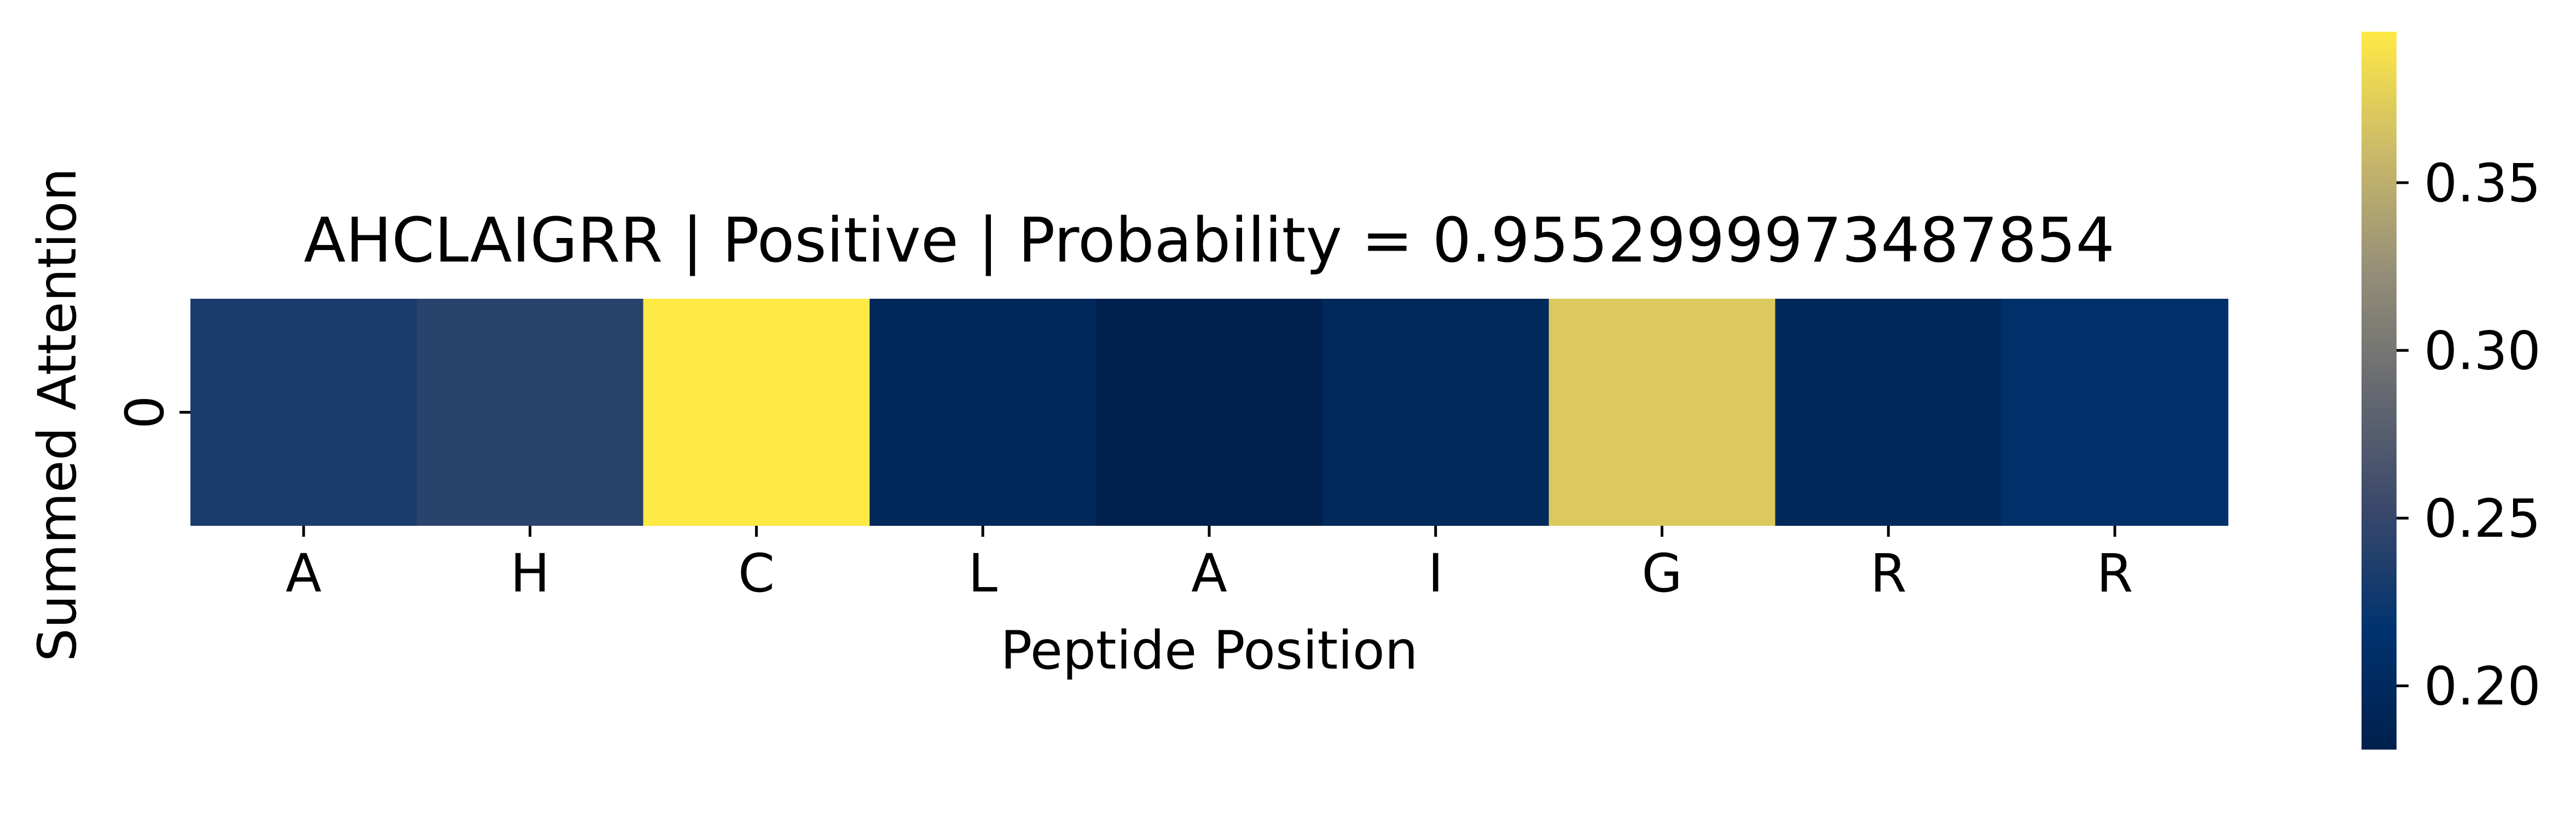 This screenshot has width=2576, height=824. I want to click on x-tick-label: I, so click(1436, 573).